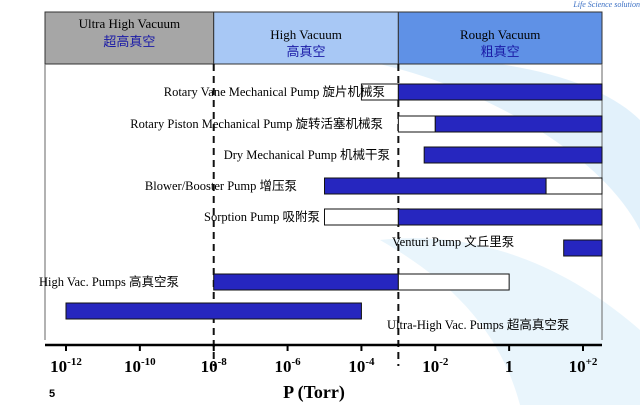  Describe the element at coordinates (509, 366) in the screenshot. I see `x-tick-label-7: 1` at that location.